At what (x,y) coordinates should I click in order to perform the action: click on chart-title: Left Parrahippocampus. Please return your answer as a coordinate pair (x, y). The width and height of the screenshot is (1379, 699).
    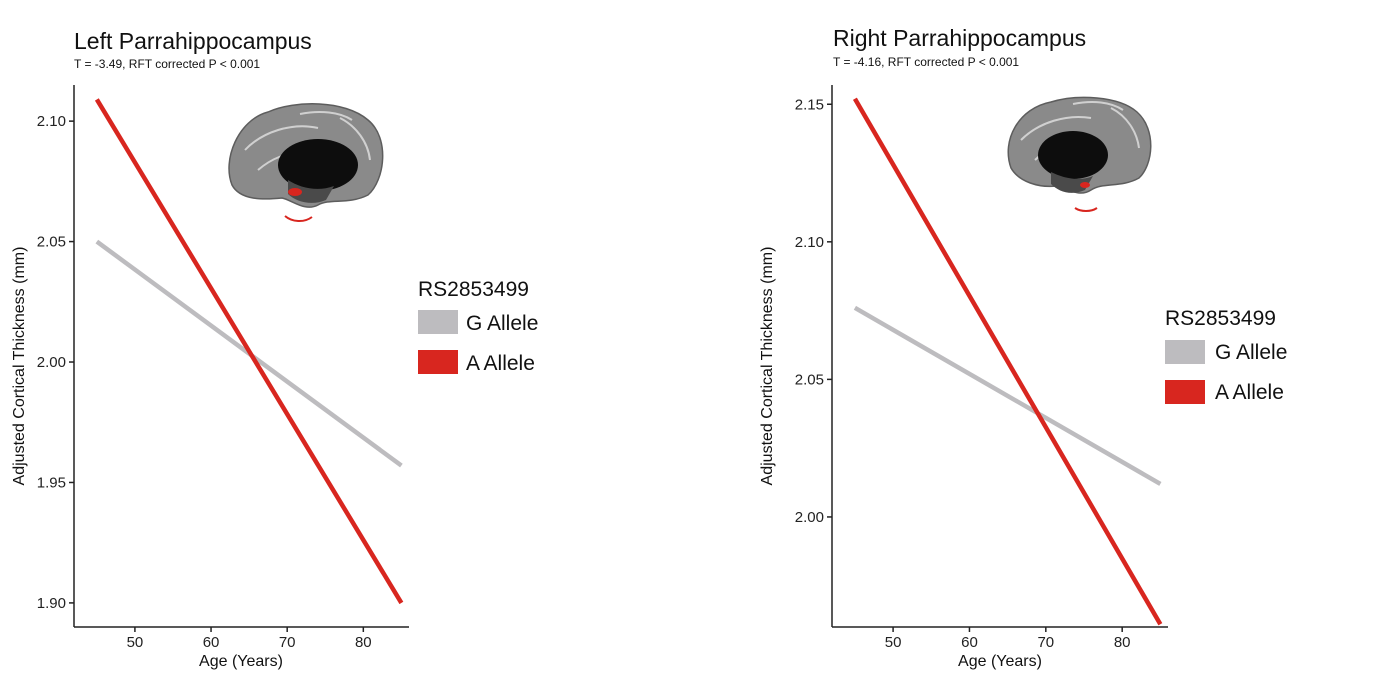
    Looking at the image, I should click on (193, 41).